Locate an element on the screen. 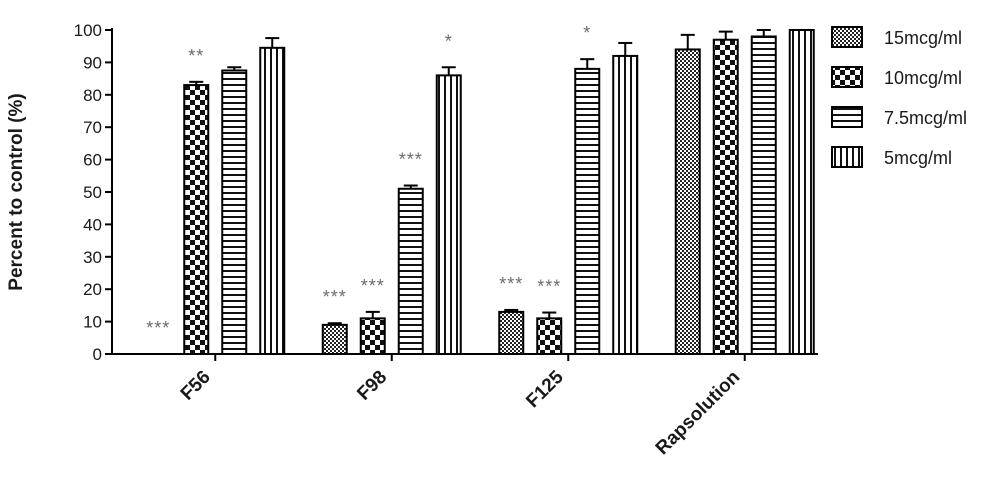 The height and width of the screenshot is (489, 1000). y-tick-label: 100 is located at coordinates (88, 30).